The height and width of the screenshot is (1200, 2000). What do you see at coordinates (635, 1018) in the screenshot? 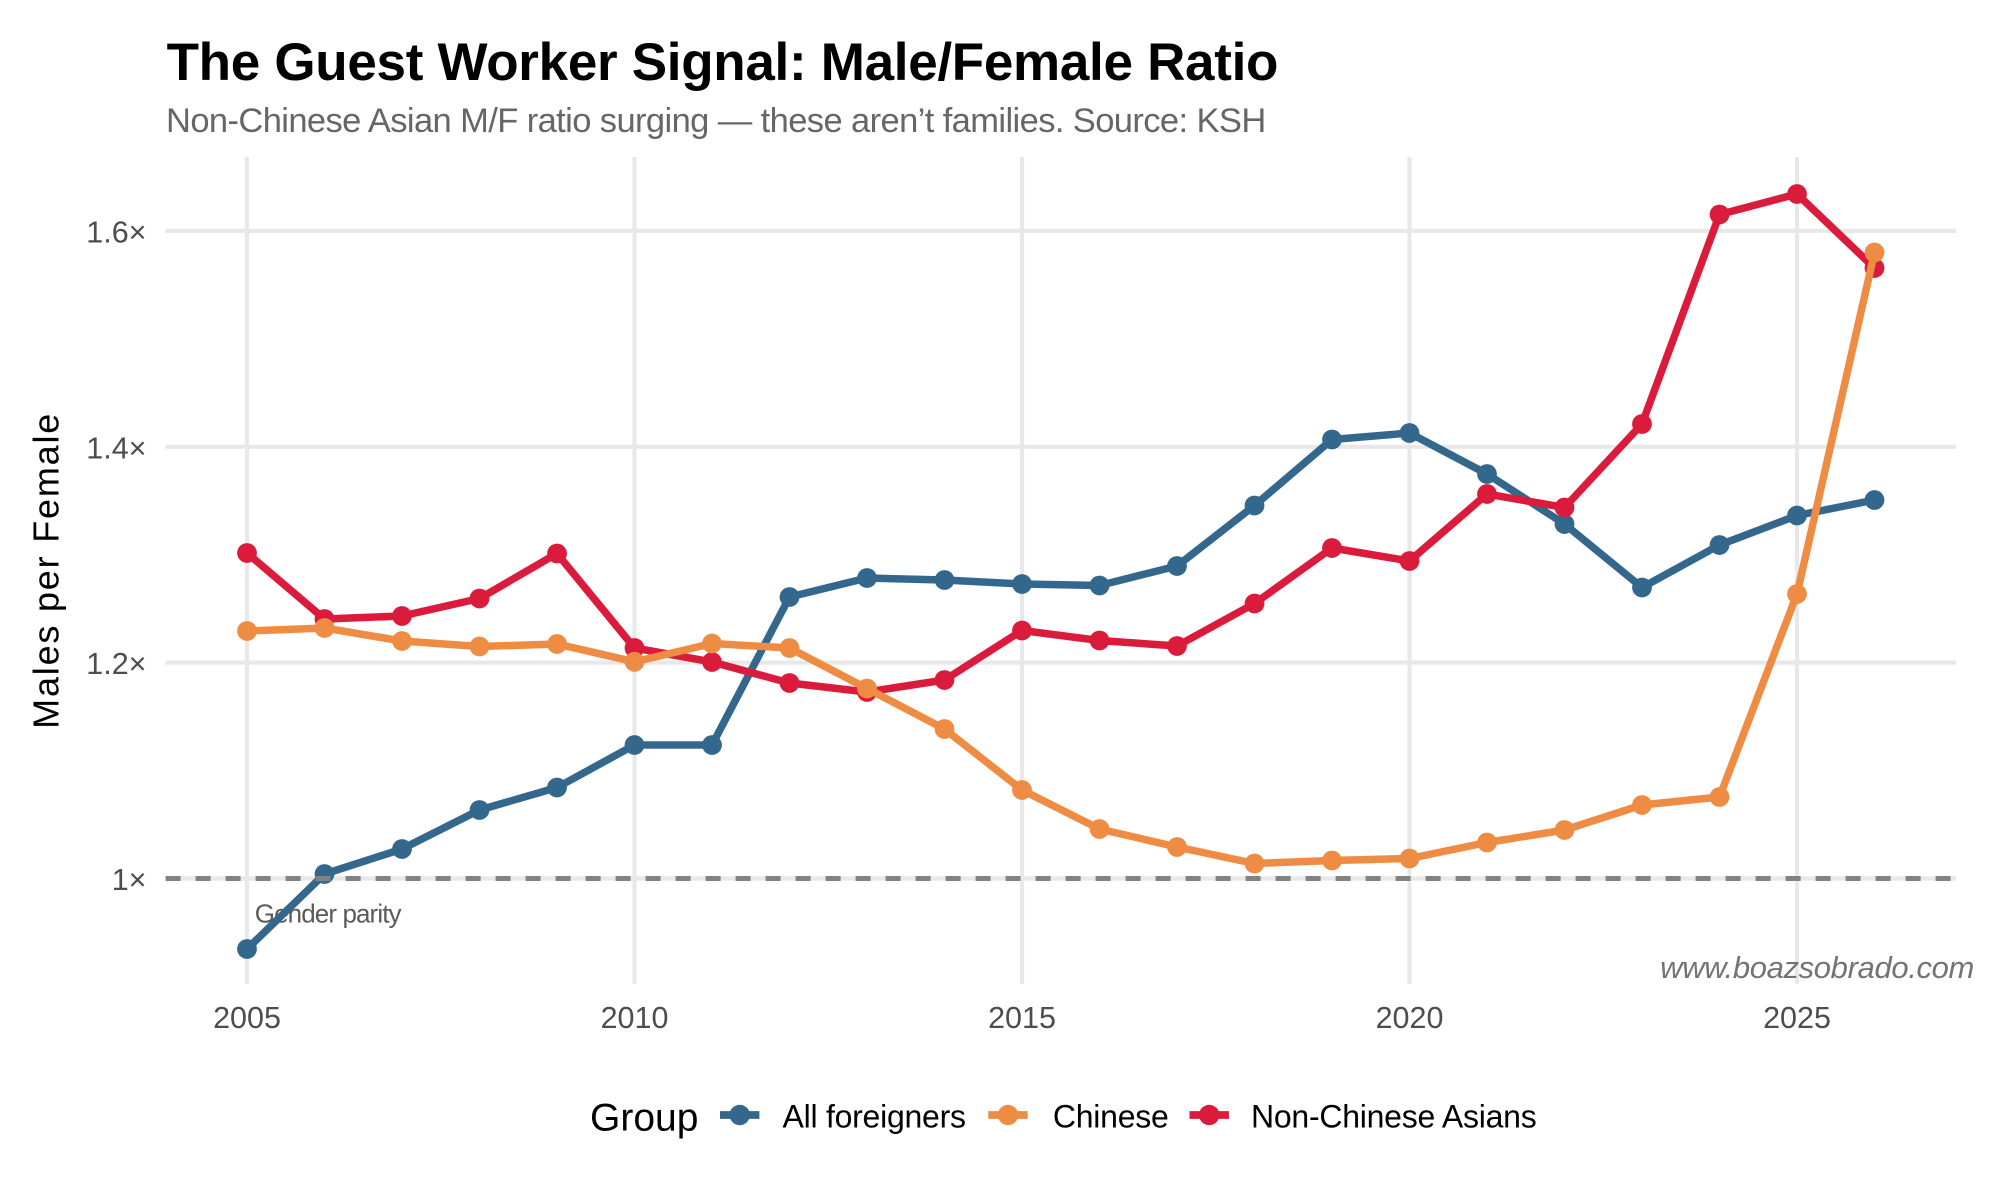
I see `svg-text: 2010` at bounding box center [635, 1018].